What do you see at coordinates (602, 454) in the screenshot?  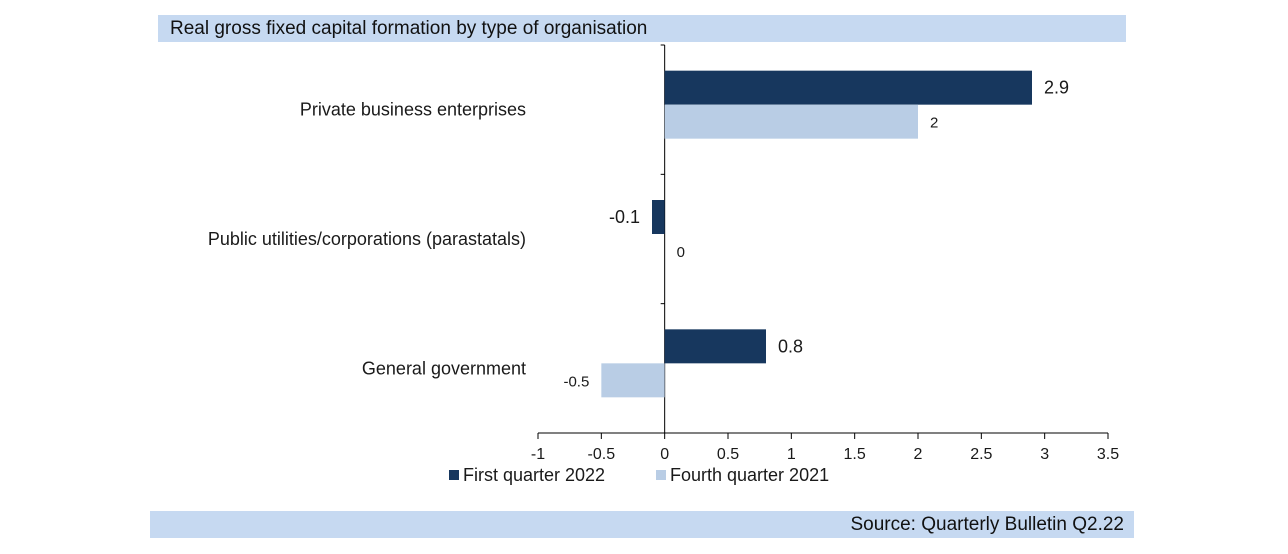 I see `value-axis-tick-label: -0.5` at bounding box center [602, 454].